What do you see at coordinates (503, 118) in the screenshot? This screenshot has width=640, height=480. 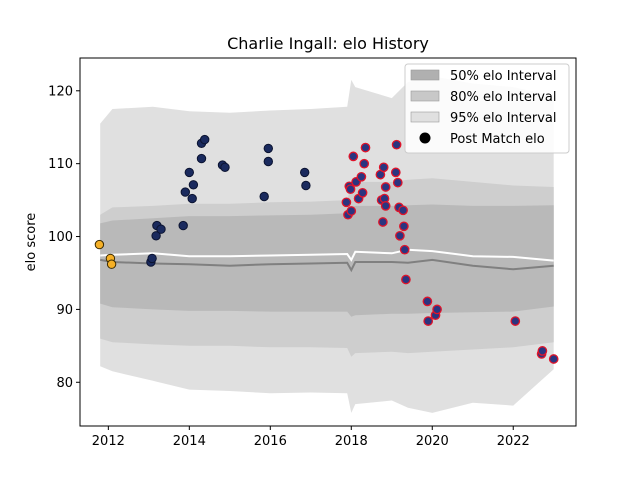 I see `legend-label: 95% elo Interval` at bounding box center [503, 118].